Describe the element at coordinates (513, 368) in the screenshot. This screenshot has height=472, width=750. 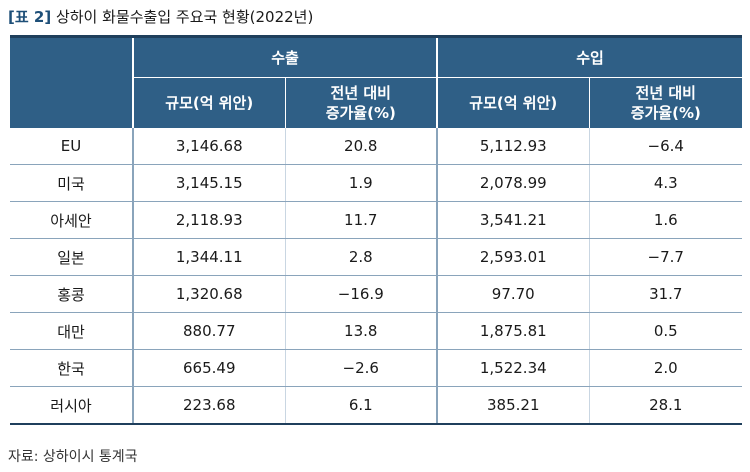
I see `import-value-cell: 1,522.34` at that location.